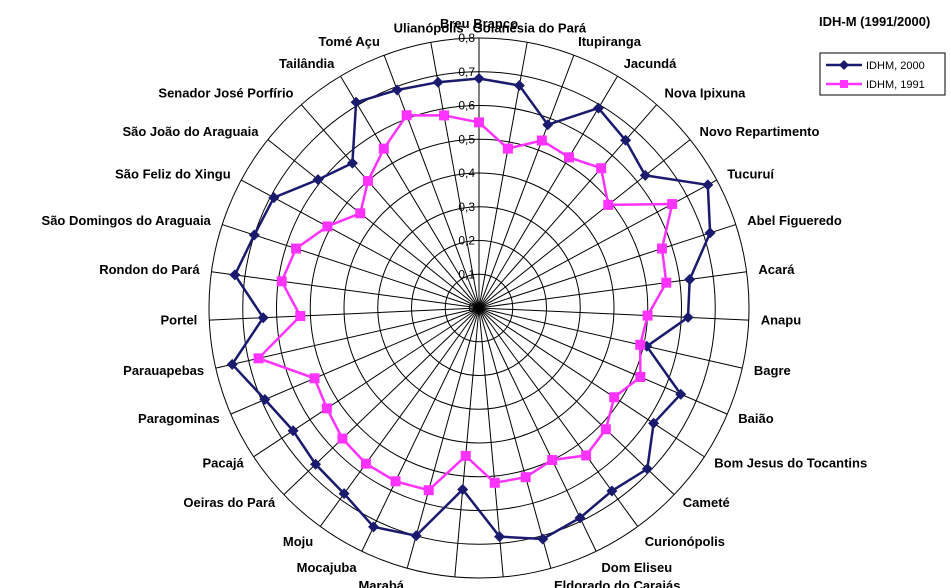 The width and height of the screenshot is (951, 588). I want to click on series-2000-point-maraba, so click(416, 536).